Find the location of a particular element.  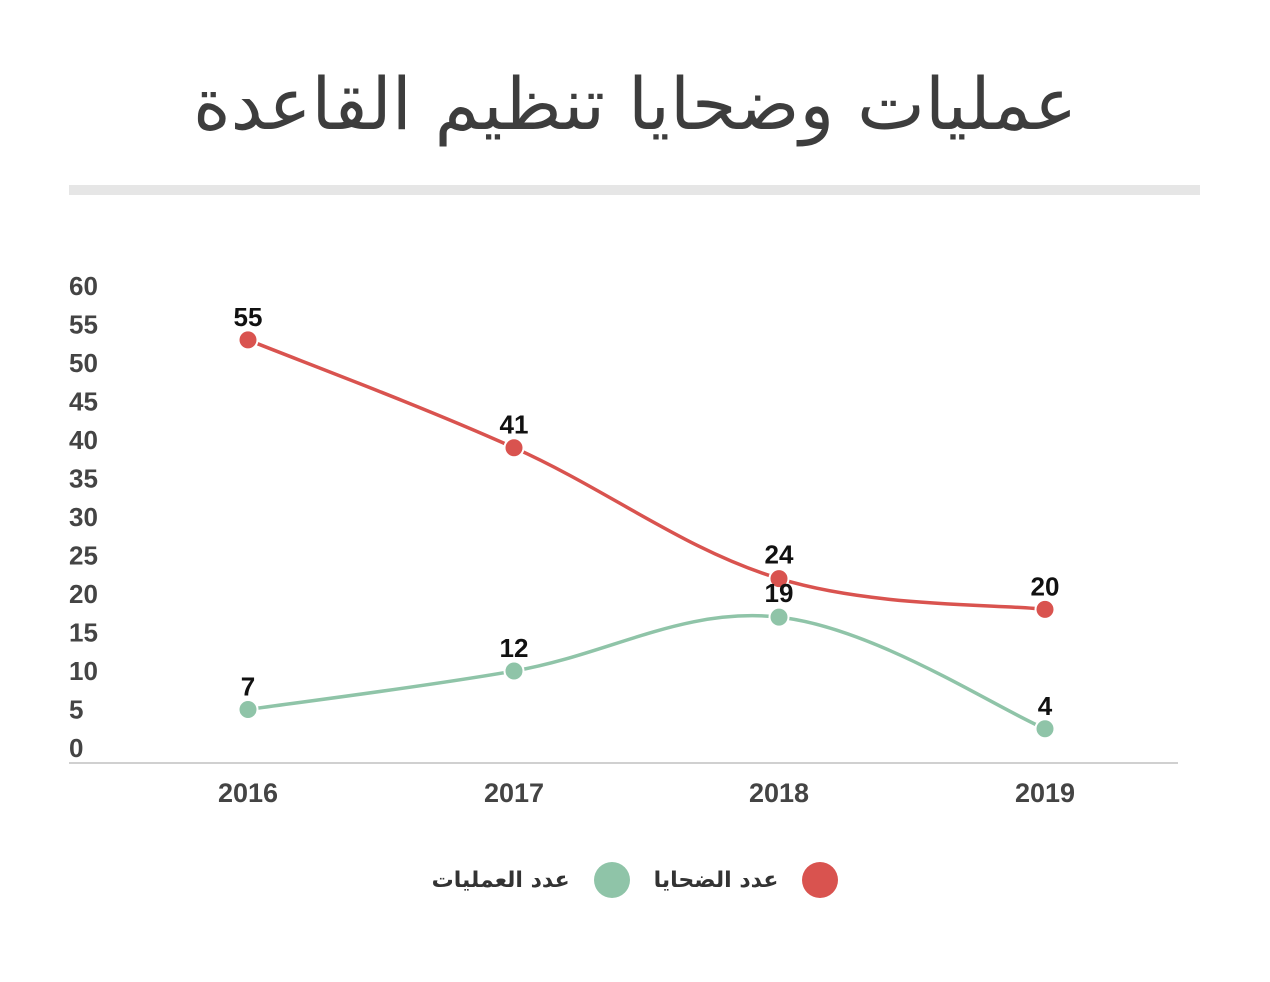

title-divider is located at coordinates (634, 190).